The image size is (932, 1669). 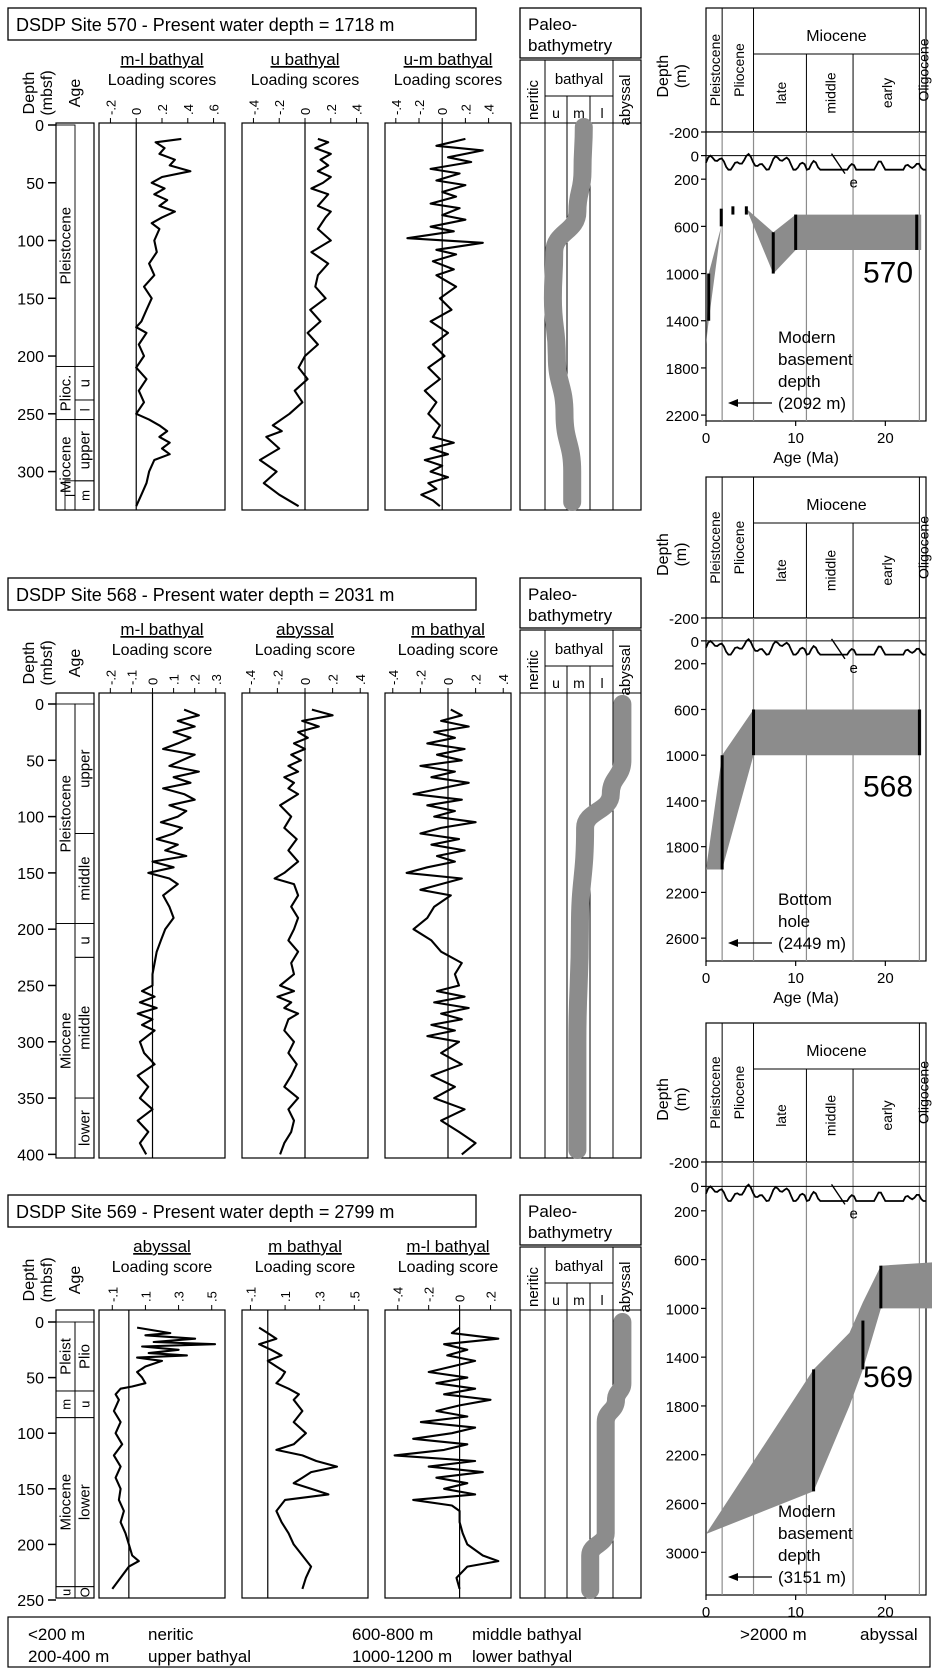 What do you see at coordinates (682, 893) in the screenshot?
I see `age-depth-y-tick-label: 2200` at bounding box center [682, 893].